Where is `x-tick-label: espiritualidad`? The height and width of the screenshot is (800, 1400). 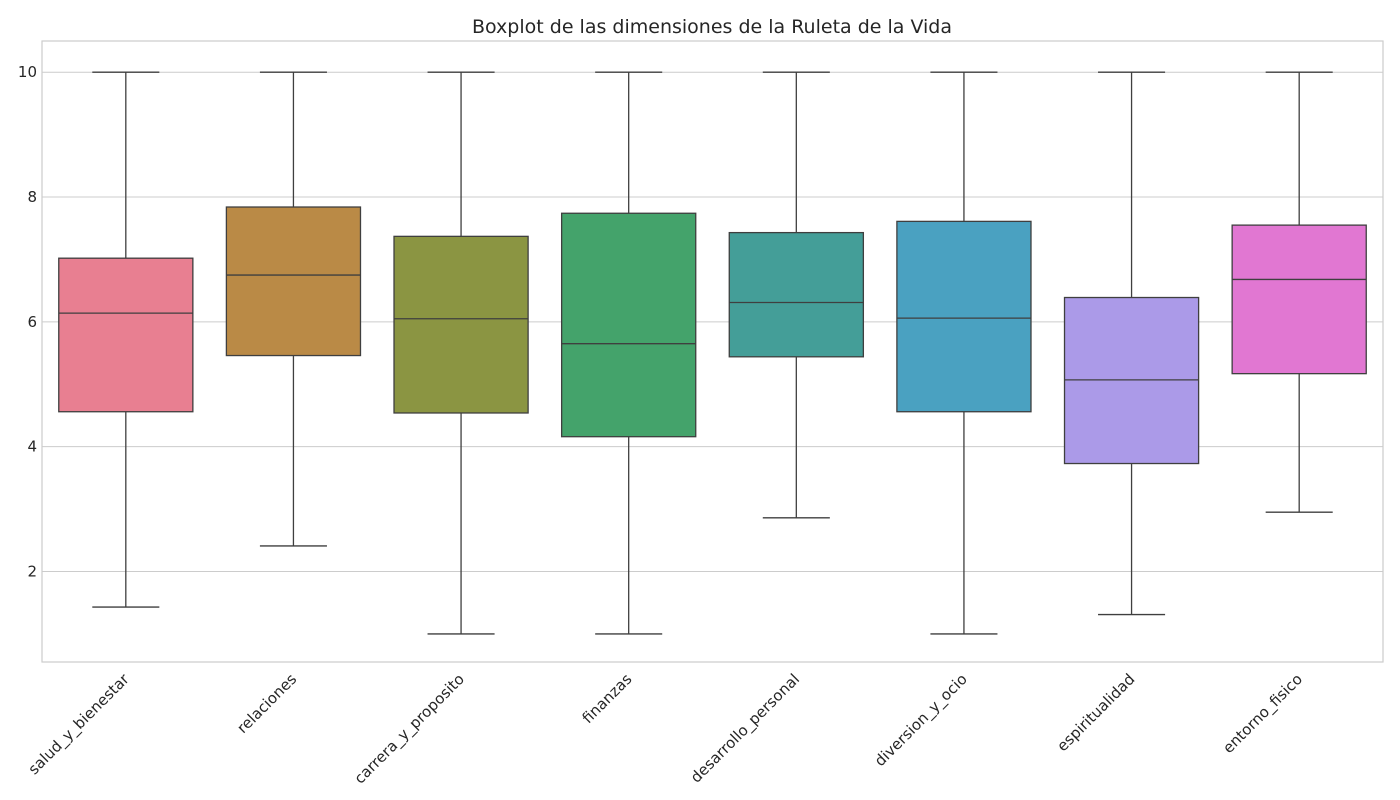 x-tick-label: espiritualidad is located at coordinates (1095, 712).